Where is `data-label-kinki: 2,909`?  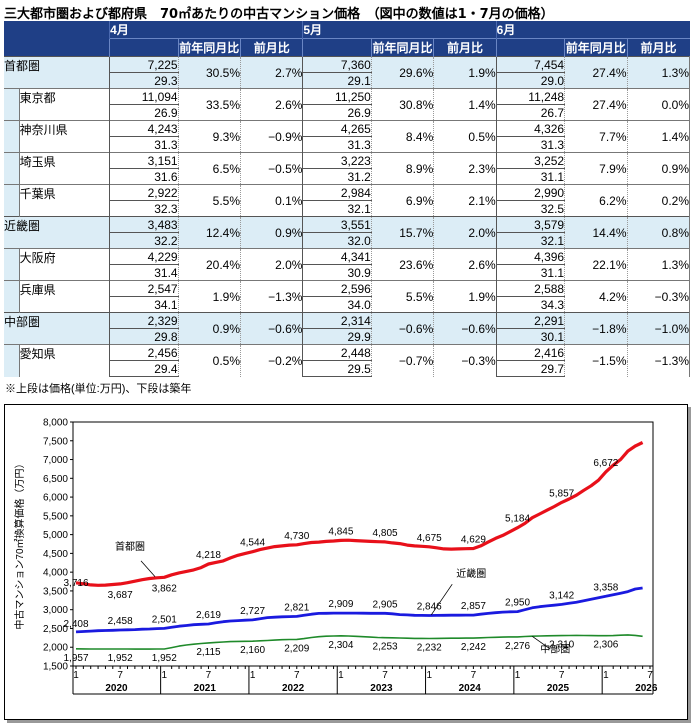
data-label-kinki: 2,909 is located at coordinates (340, 604).